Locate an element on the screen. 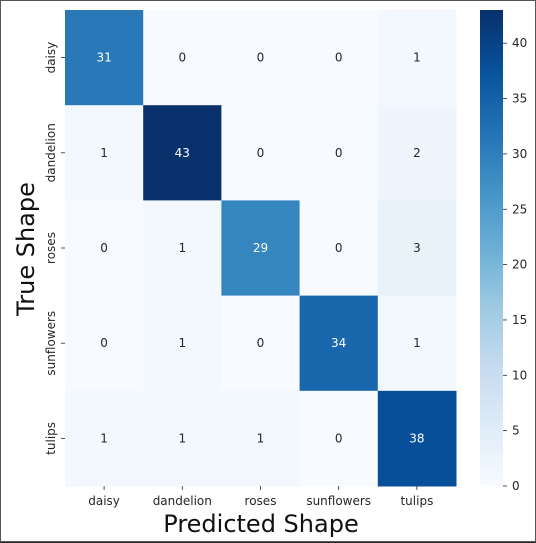  colorbar-tick-label: 5 is located at coordinates (516, 431).